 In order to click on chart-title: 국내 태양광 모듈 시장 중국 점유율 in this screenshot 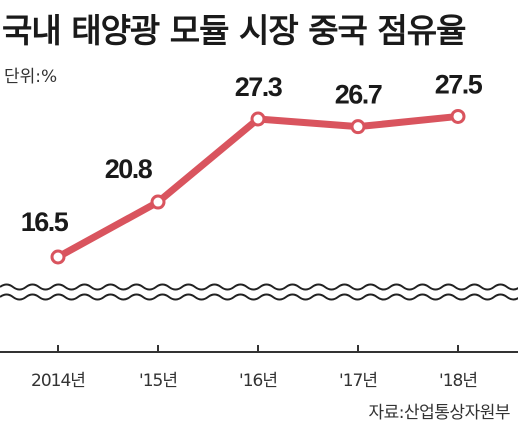, I will do `click(234, 30)`.